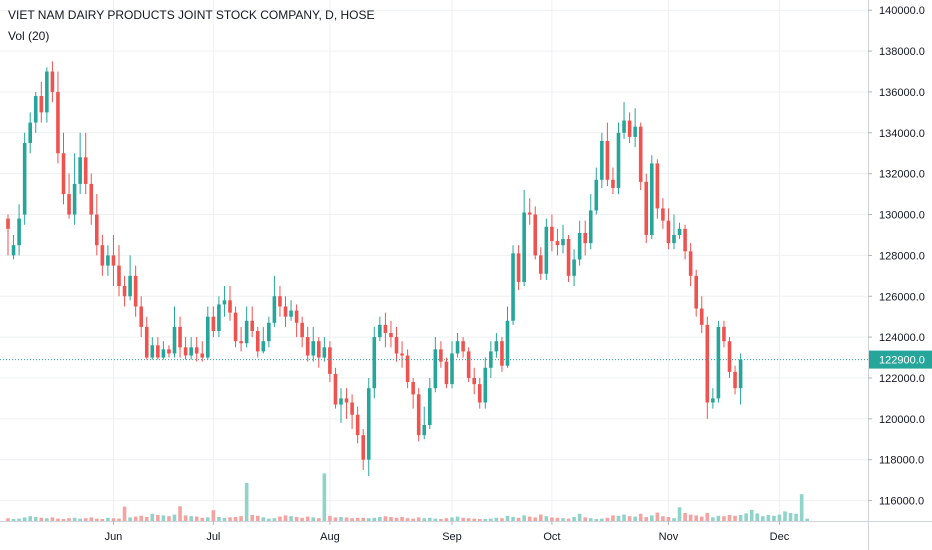  I want to click on y-tick-label: 124000.0, so click(902, 338).